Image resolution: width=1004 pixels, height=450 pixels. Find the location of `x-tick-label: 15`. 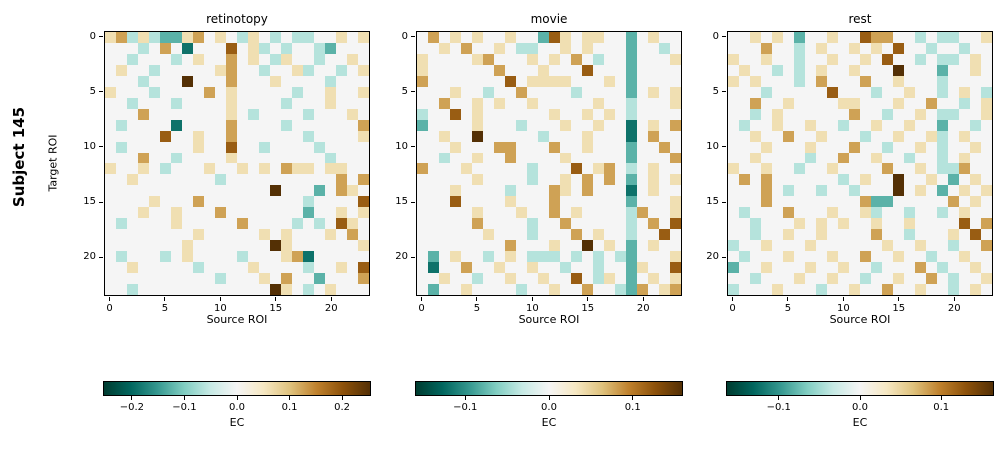

x-tick-label: 15 is located at coordinates (588, 308).